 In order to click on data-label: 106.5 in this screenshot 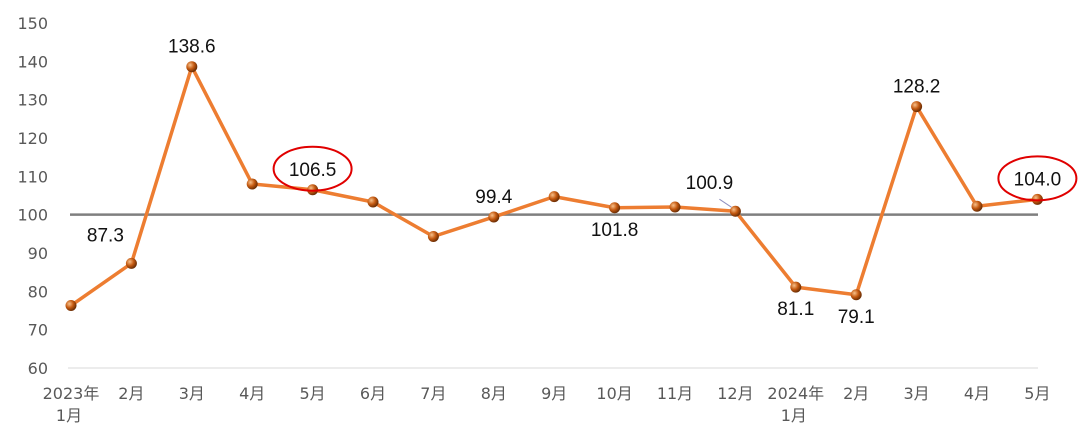, I will do `click(313, 170)`.